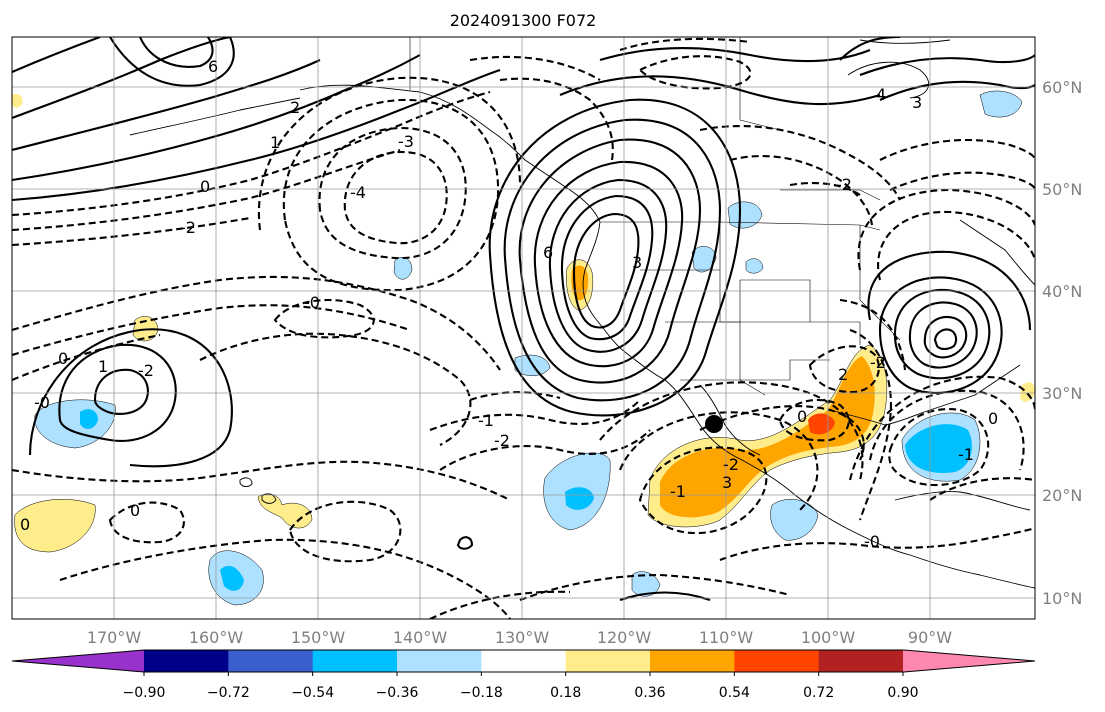  What do you see at coordinates (969, 661) in the screenshot?
I see `colorbar-extend-high` at bounding box center [969, 661].